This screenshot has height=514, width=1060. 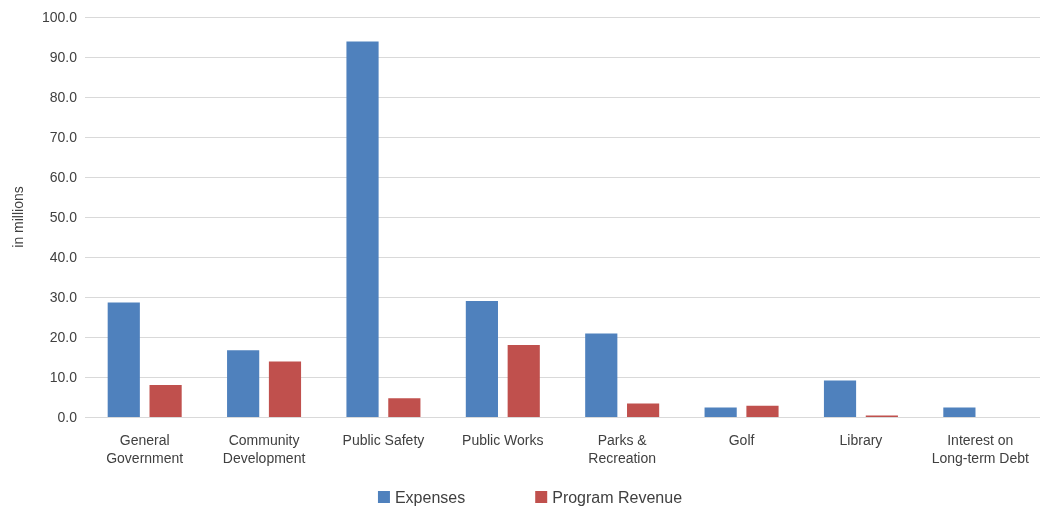 What do you see at coordinates (63, 377) in the screenshot?
I see `y-tick-label: 10.0` at bounding box center [63, 377].